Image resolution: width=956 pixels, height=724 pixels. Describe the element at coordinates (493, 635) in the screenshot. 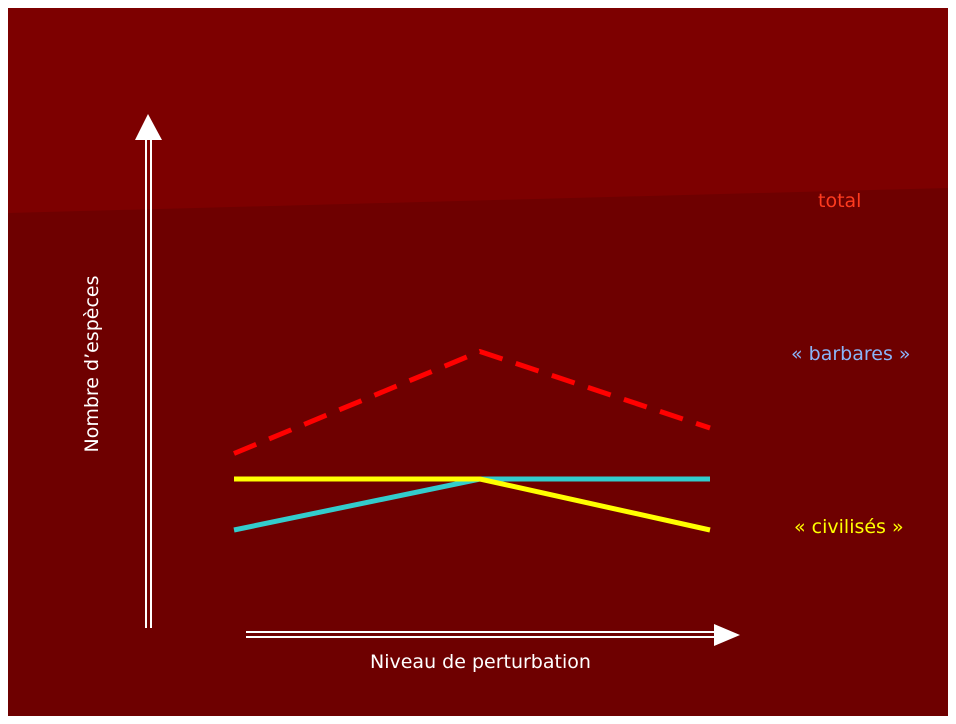

I see `x-axis-arrow` at that location.